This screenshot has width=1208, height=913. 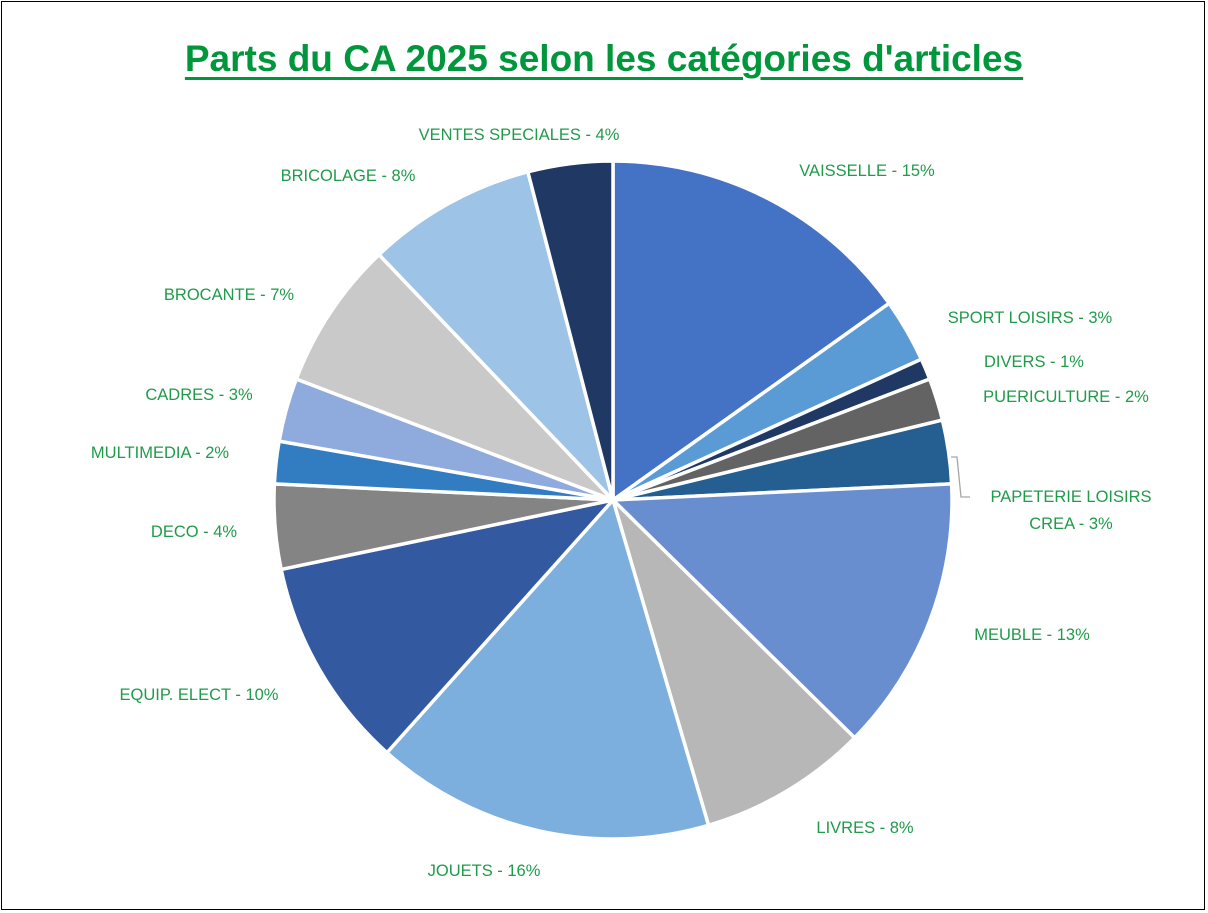 What do you see at coordinates (519, 135) in the screenshot?
I see `slice-label-15: VENTES SPECIALES - 4%` at bounding box center [519, 135].